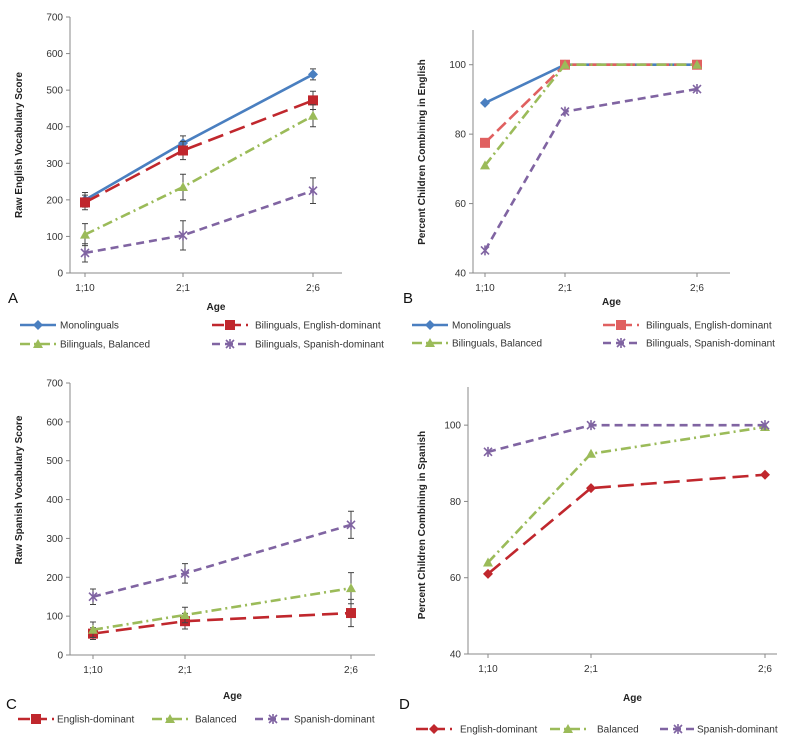  Describe the element at coordinates (457, 65) in the screenshot. I see `y-tick-label: 100` at that location.